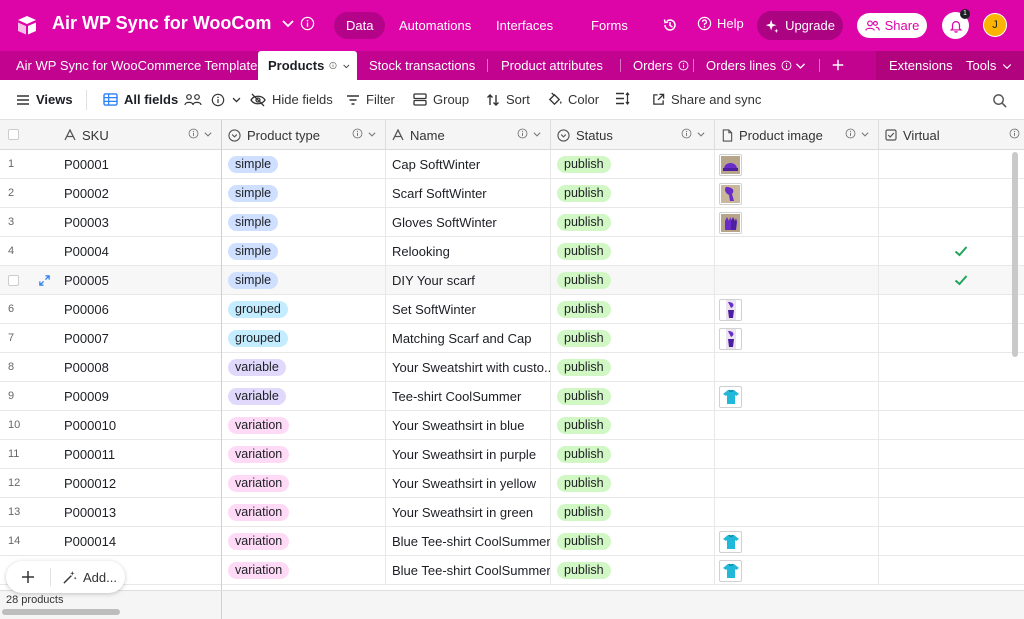 This screenshot has height=619, width=1024. What do you see at coordinates (307, 23) in the screenshot?
I see `info-icon` at bounding box center [307, 23].